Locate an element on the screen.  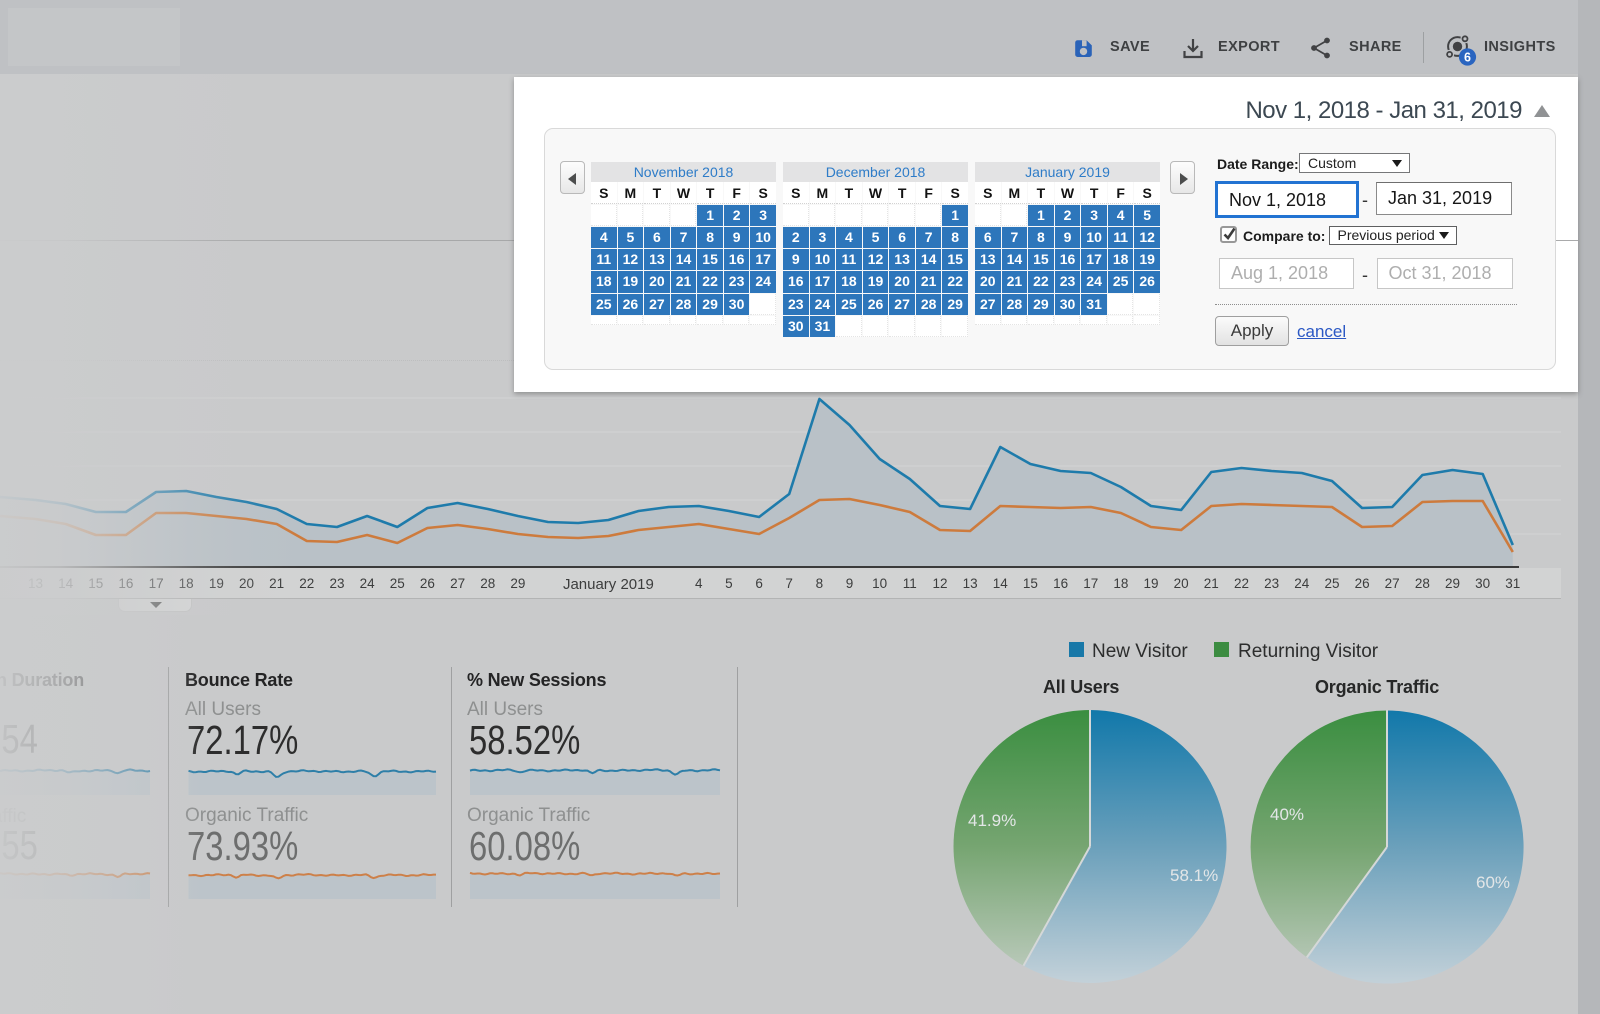
svg-text: 6 is located at coordinates (1467, 57).